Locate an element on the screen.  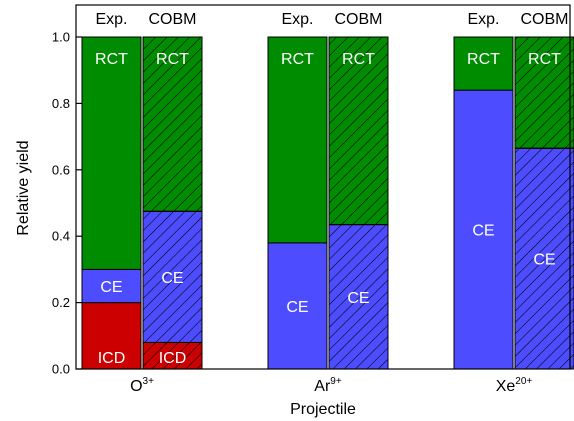
y-axis-title: Relative yield is located at coordinates (23, 187).